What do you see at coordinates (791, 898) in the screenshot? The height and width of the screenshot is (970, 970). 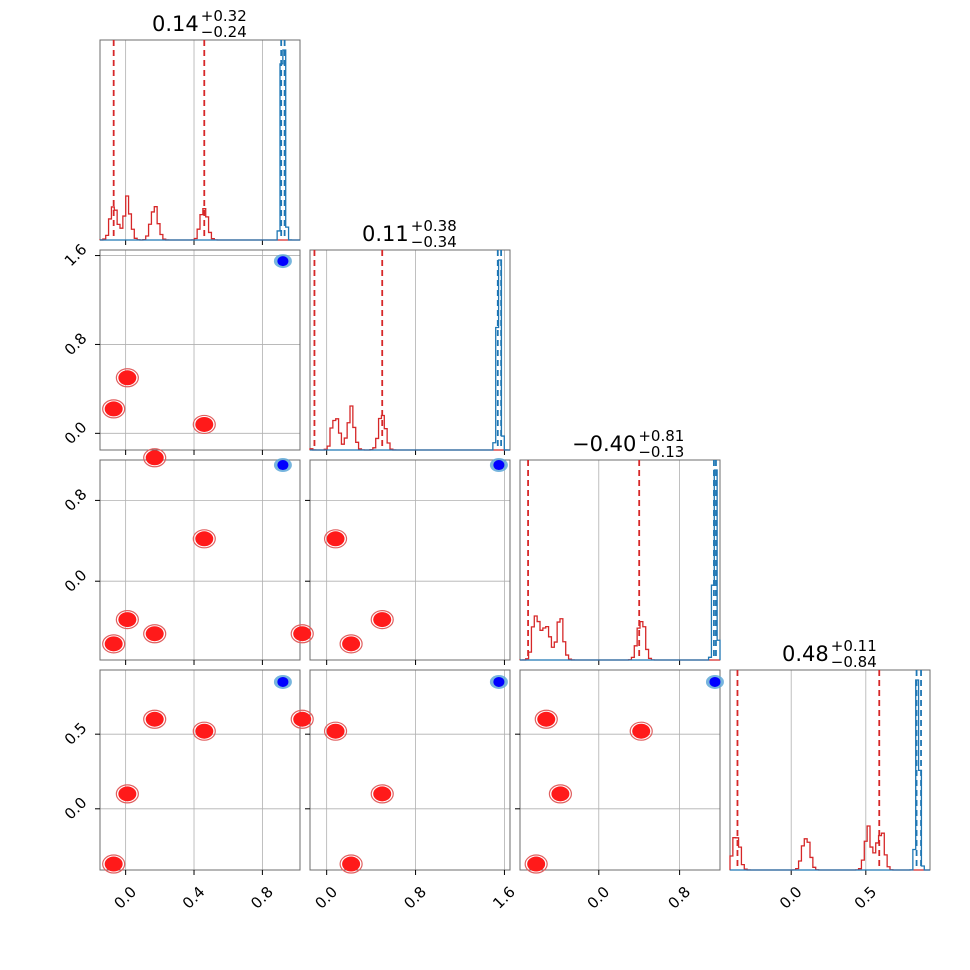 I see `xtick-label-3-0: 0.0` at bounding box center [791, 898].